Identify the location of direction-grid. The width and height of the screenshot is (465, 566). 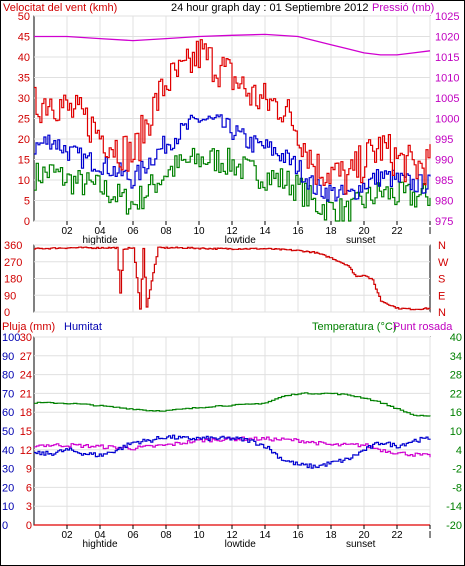
(232, 278).